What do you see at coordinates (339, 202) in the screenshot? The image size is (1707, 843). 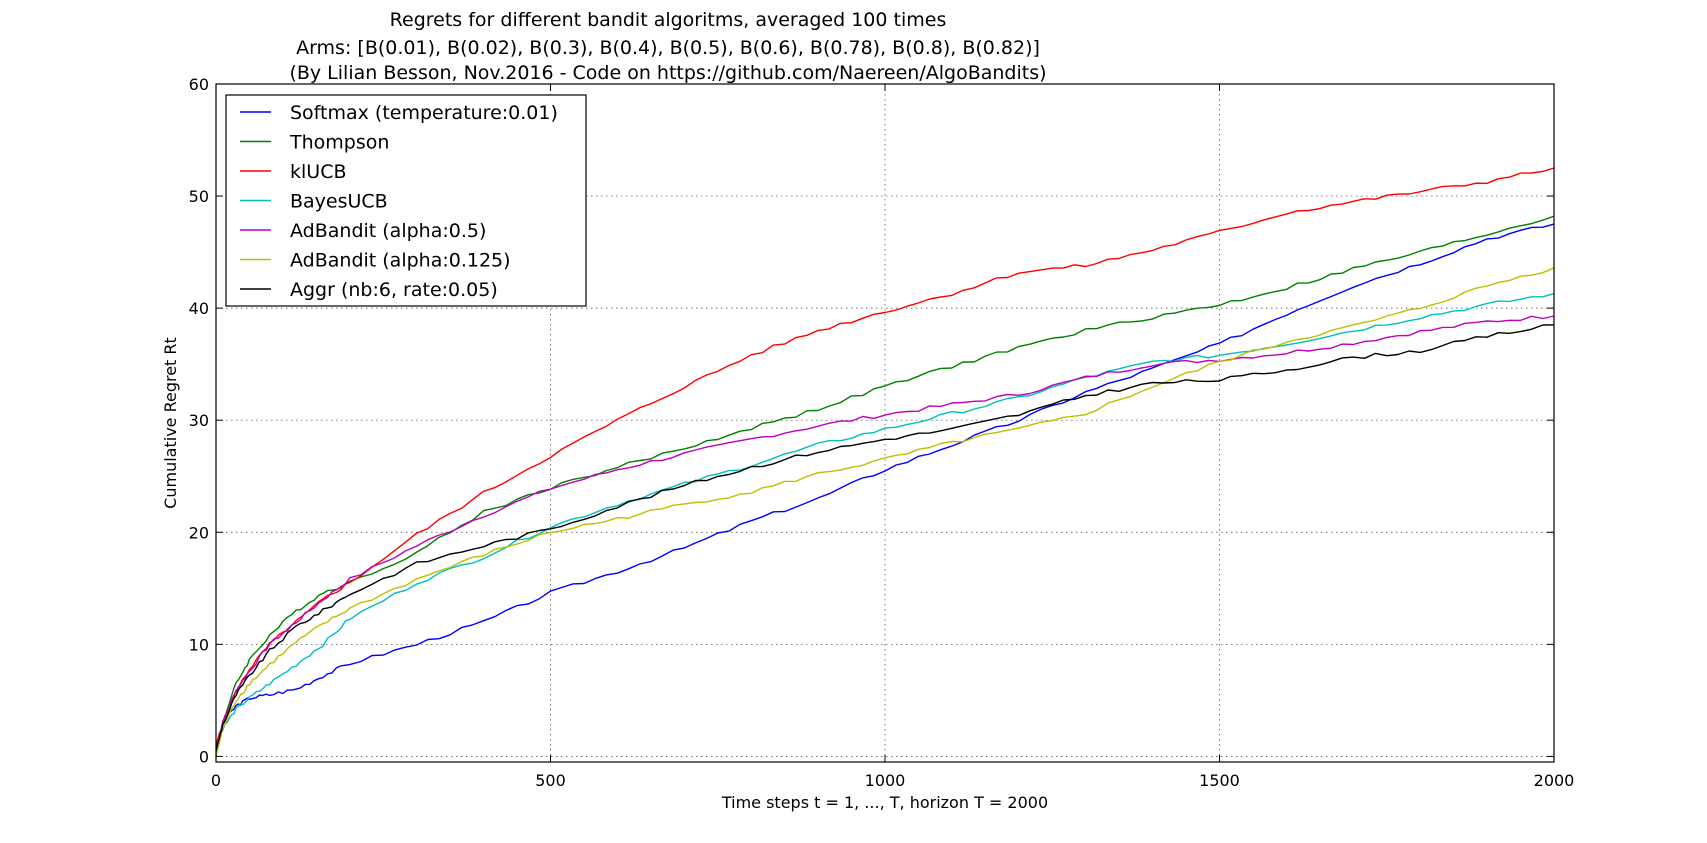 I see `legend-entry: BayesUCB` at bounding box center [339, 202].